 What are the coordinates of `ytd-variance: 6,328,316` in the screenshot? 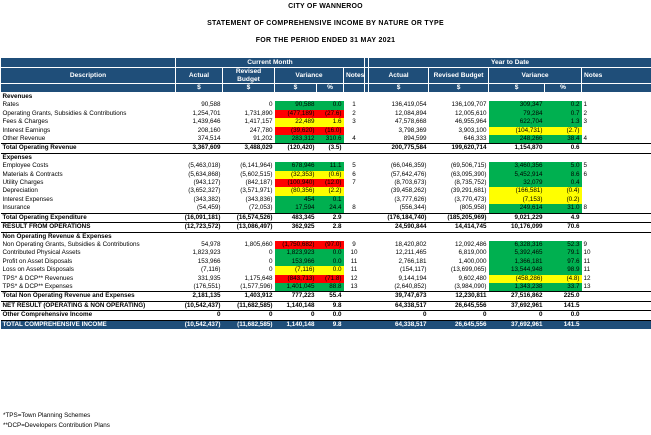 It's located at (516, 245).